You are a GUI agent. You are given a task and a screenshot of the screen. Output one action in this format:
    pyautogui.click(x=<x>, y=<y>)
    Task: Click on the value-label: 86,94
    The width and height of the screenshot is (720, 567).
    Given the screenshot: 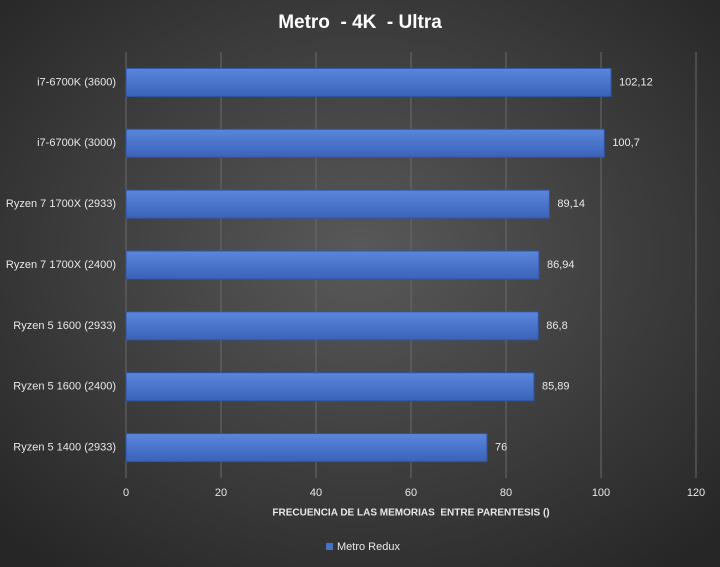 What is the action you would take?
    pyautogui.click(x=561, y=265)
    